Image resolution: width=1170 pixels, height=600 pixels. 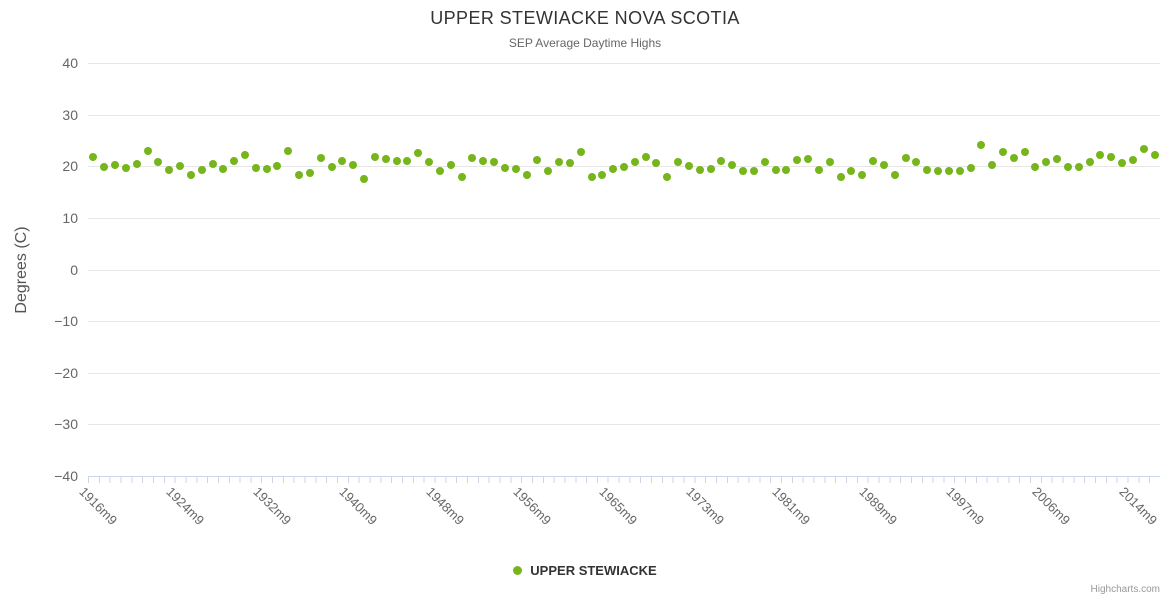 What do you see at coordinates (786, 169) in the screenshot?
I see `data-point-1981m9` at bounding box center [786, 169].